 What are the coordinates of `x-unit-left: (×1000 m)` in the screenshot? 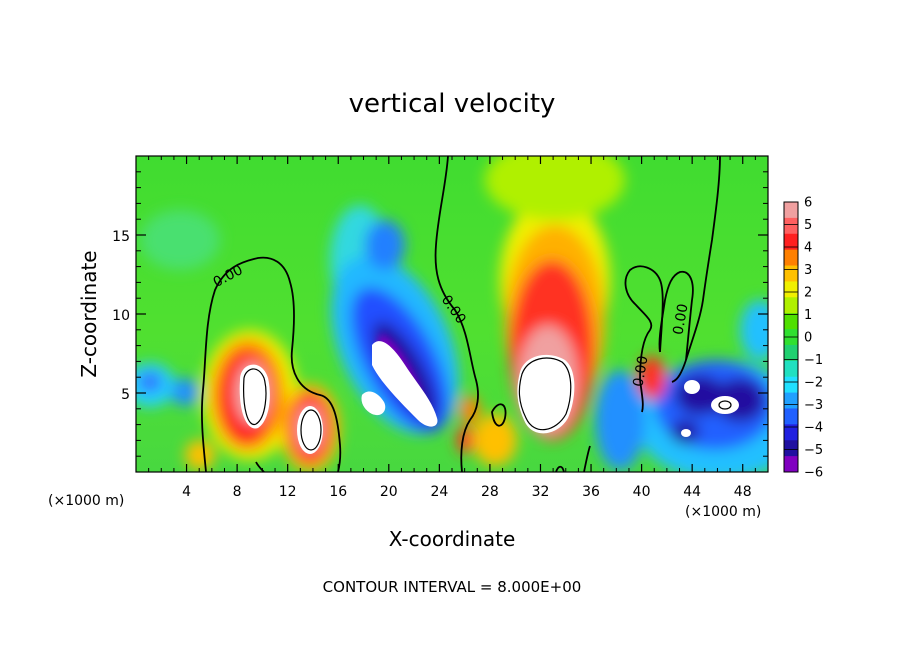 It's located at (86, 501).